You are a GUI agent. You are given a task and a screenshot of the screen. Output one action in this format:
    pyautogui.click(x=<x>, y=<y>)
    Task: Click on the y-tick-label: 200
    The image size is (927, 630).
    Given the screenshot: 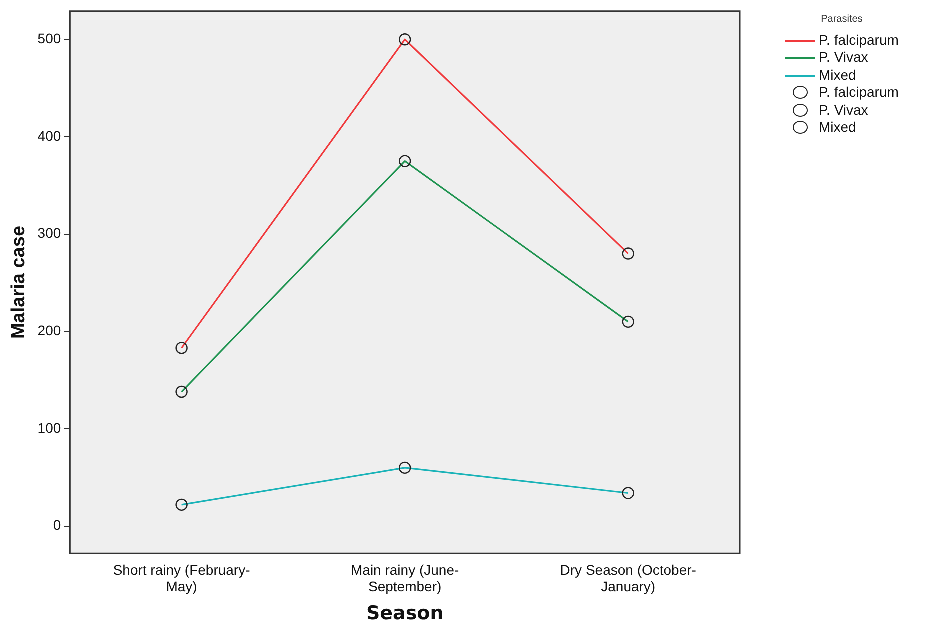 What is the action you would take?
    pyautogui.click(x=50, y=330)
    